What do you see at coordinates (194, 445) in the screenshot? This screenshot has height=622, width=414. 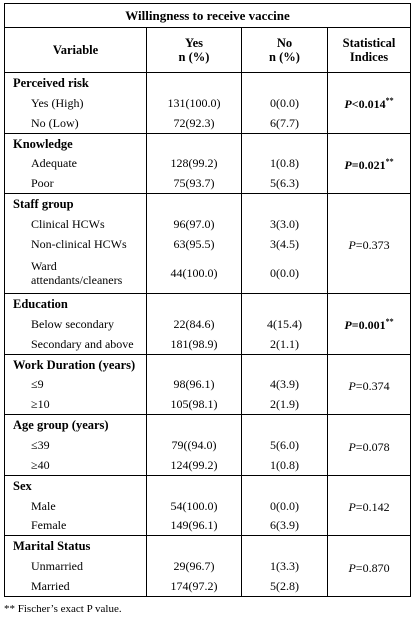 I see `yes-count: 79((94.0)` at bounding box center [194, 445].